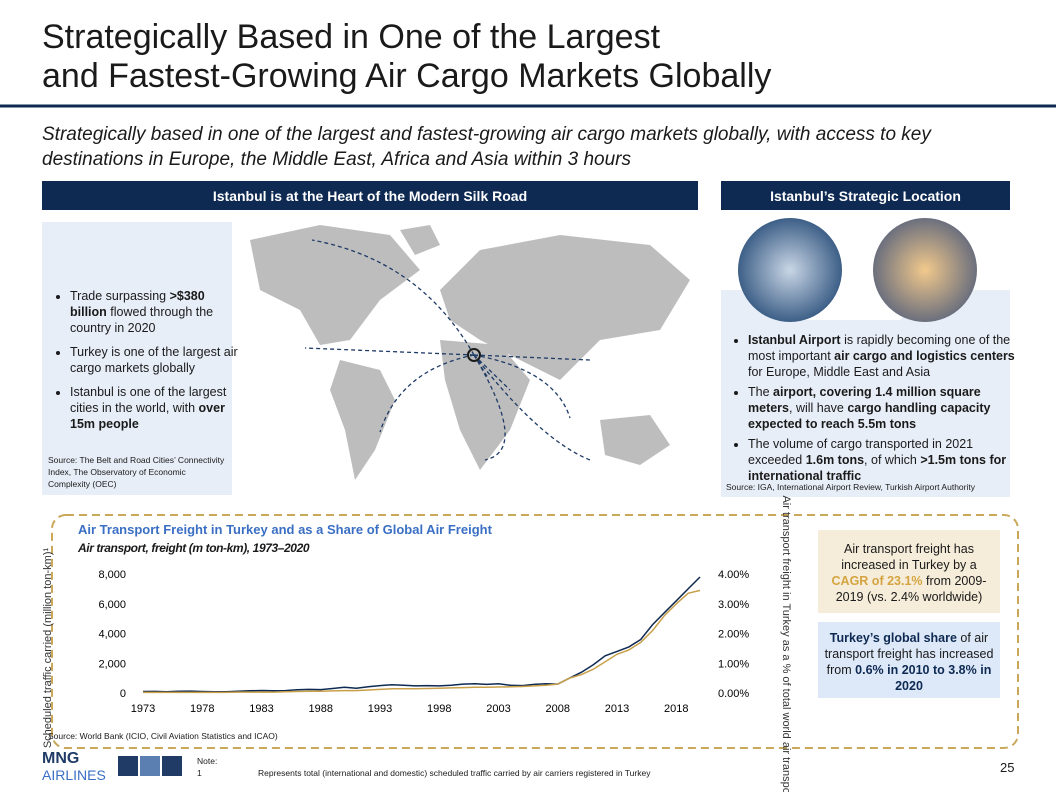 The height and width of the screenshot is (792, 1056). I want to click on left-panel-bg, so click(137, 358).